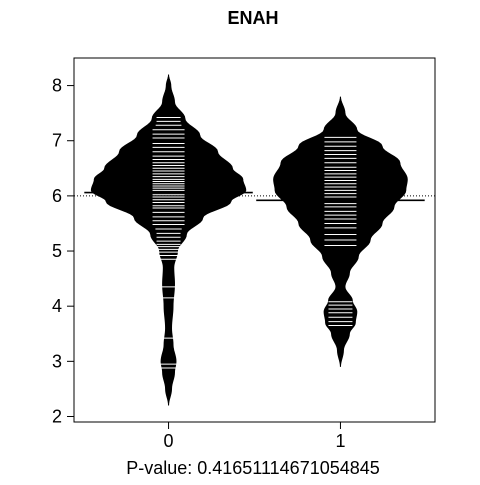  What do you see at coordinates (169, 441) in the screenshot?
I see `x-tick-label: 0` at bounding box center [169, 441].